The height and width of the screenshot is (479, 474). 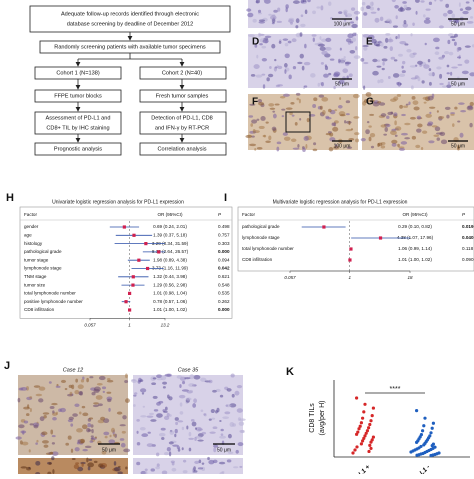 I want to click on panel-label: D, so click(x=255, y=42).